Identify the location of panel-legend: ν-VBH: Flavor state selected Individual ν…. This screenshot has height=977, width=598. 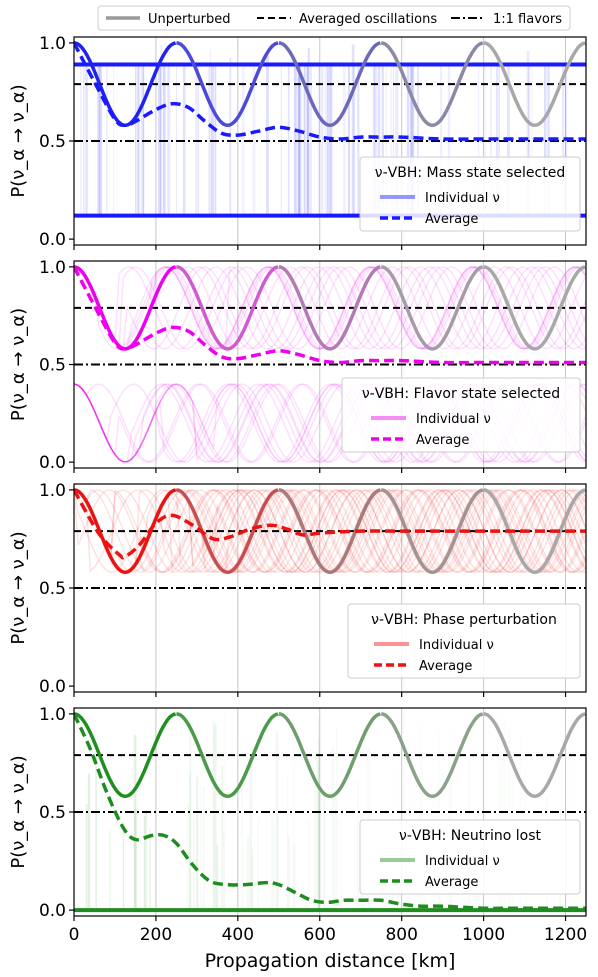
(461, 415).